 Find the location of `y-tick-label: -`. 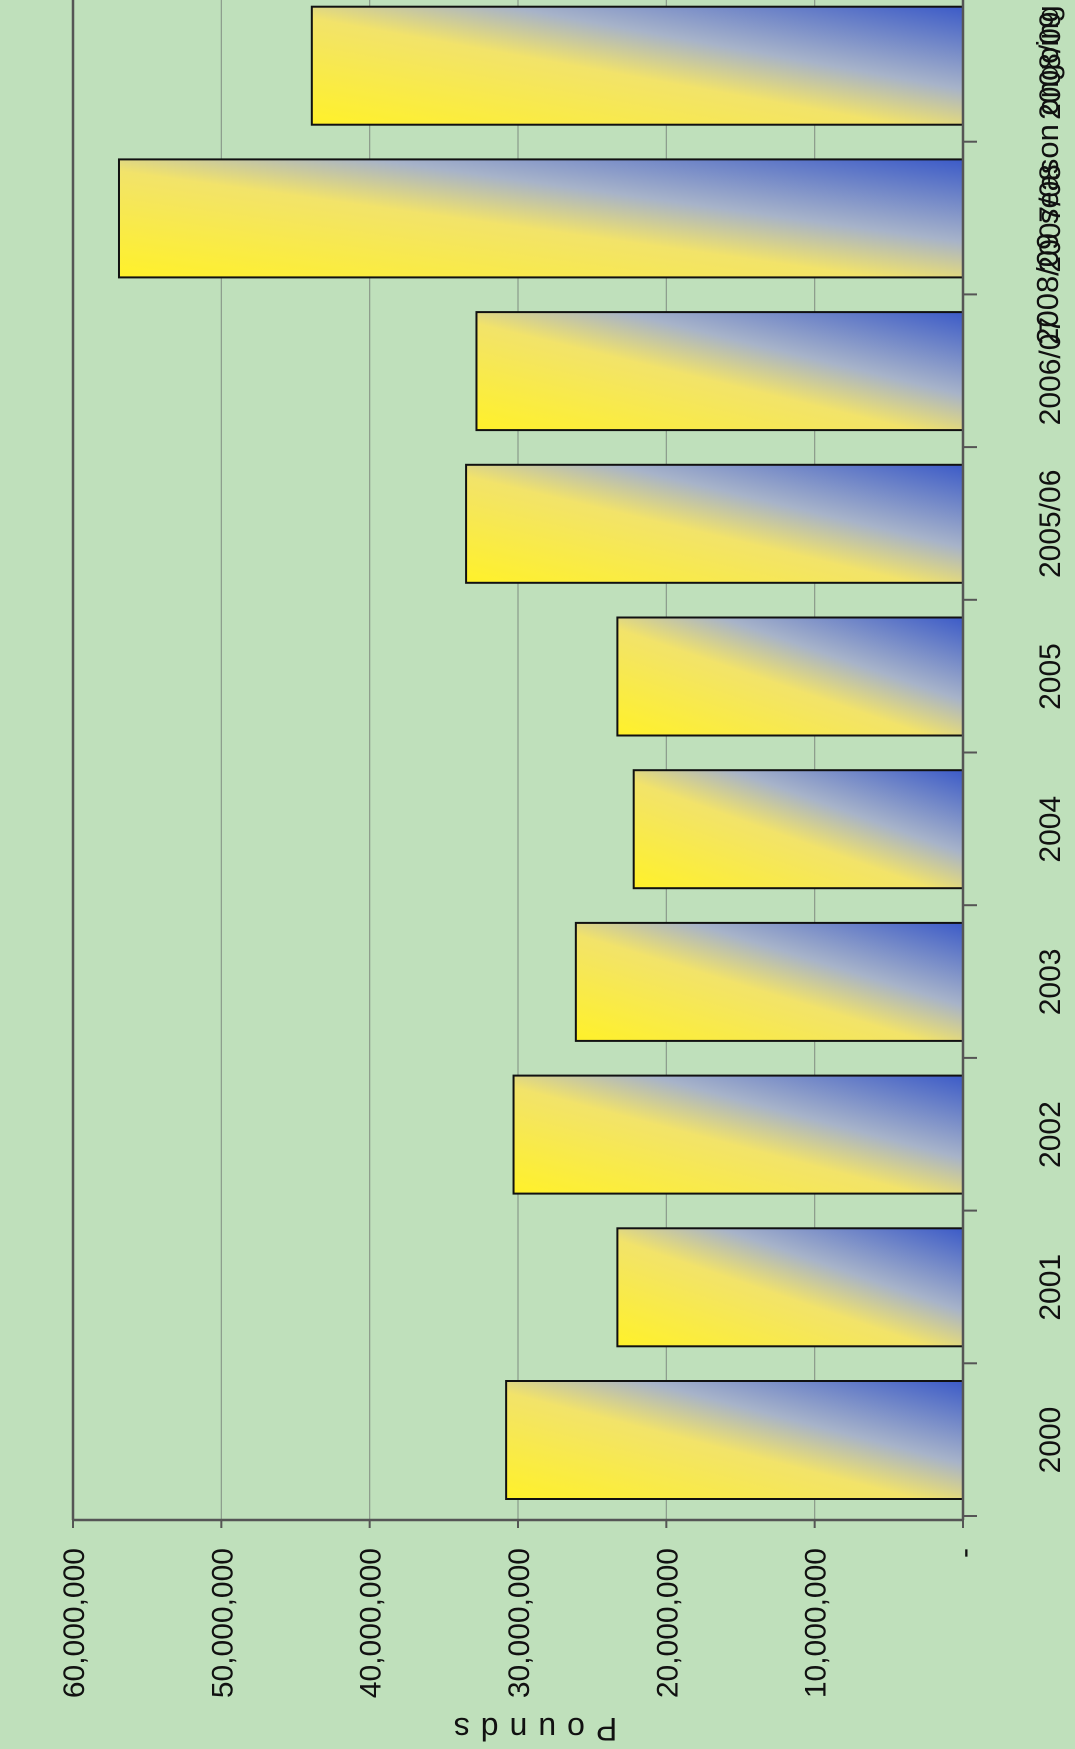

y-tick-label: - is located at coordinates (964, 1553).